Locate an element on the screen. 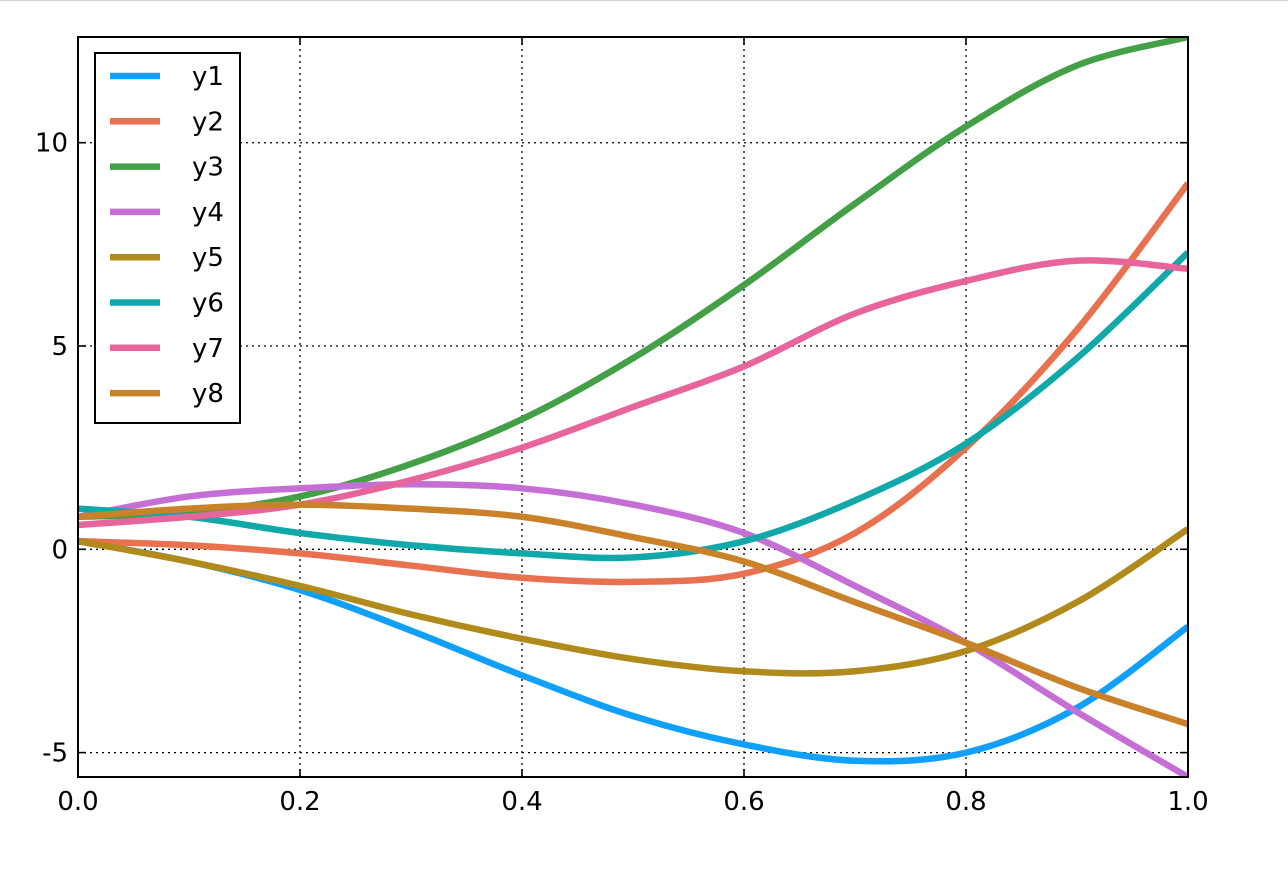 This screenshot has width=1288, height=878. x-tick-label: 0.8 is located at coordinates (965, 802).